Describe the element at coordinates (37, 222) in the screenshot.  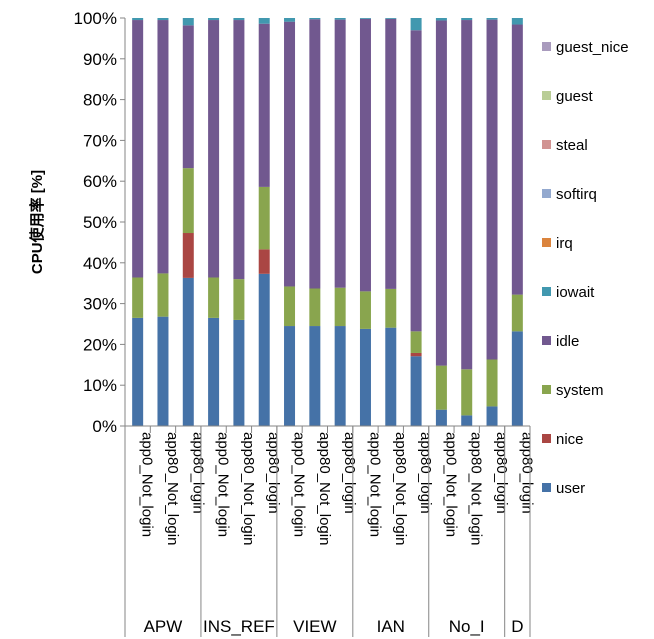
I see `y-axis-title: CPU使用率 [%]` at that location.